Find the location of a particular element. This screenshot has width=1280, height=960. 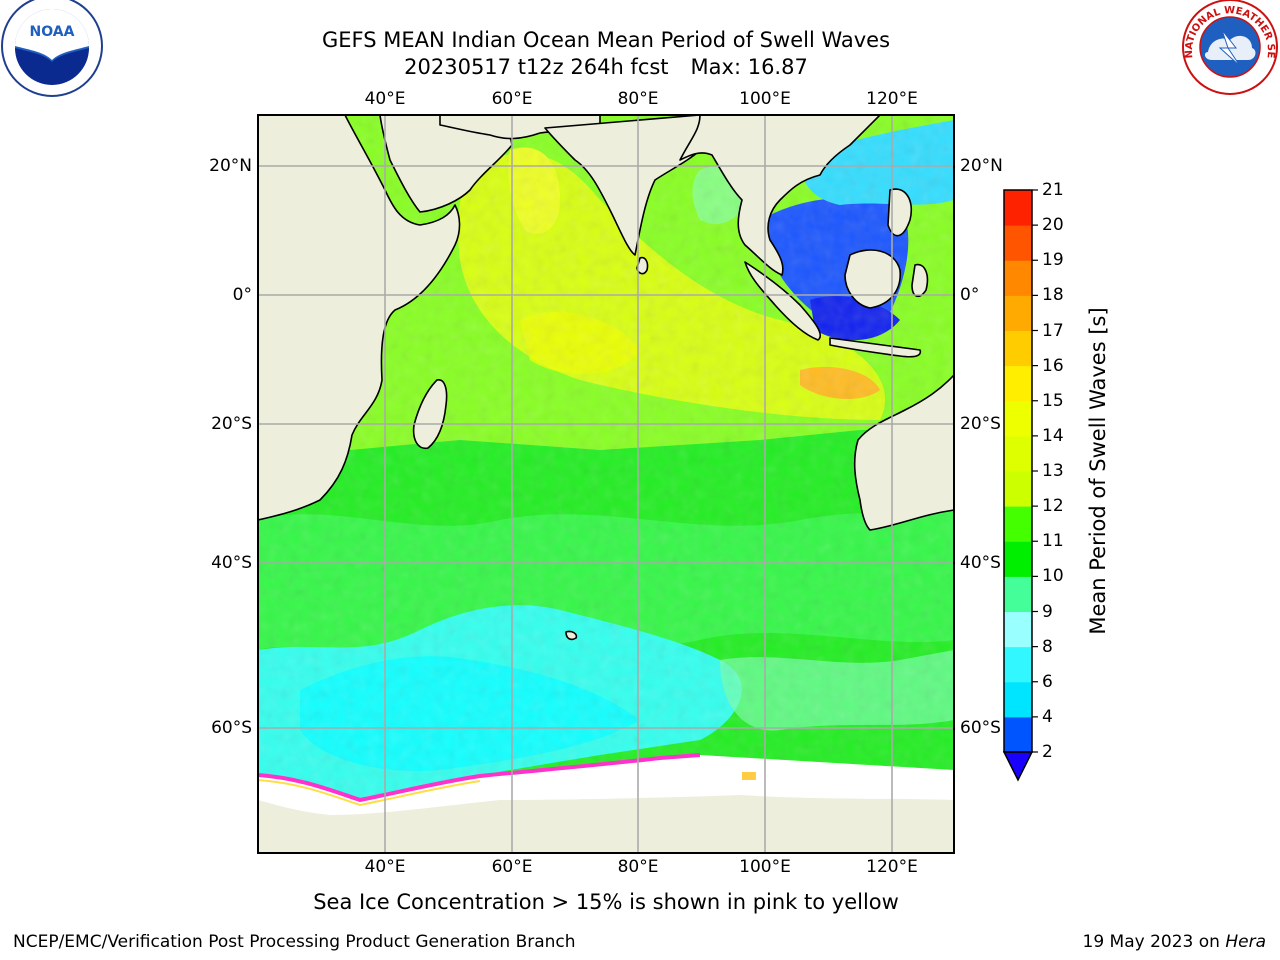

kerguelen-land is located at coordinates (571, 635).